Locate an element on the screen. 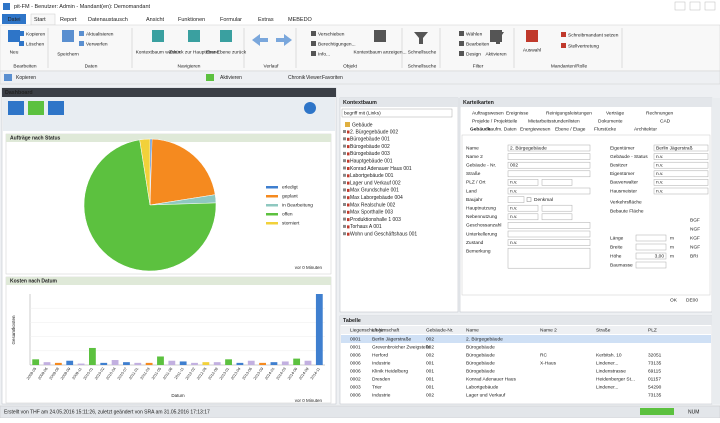 This screenshot has height=423, width=720. tab: Dokumente is located at coordinates (610, 121).